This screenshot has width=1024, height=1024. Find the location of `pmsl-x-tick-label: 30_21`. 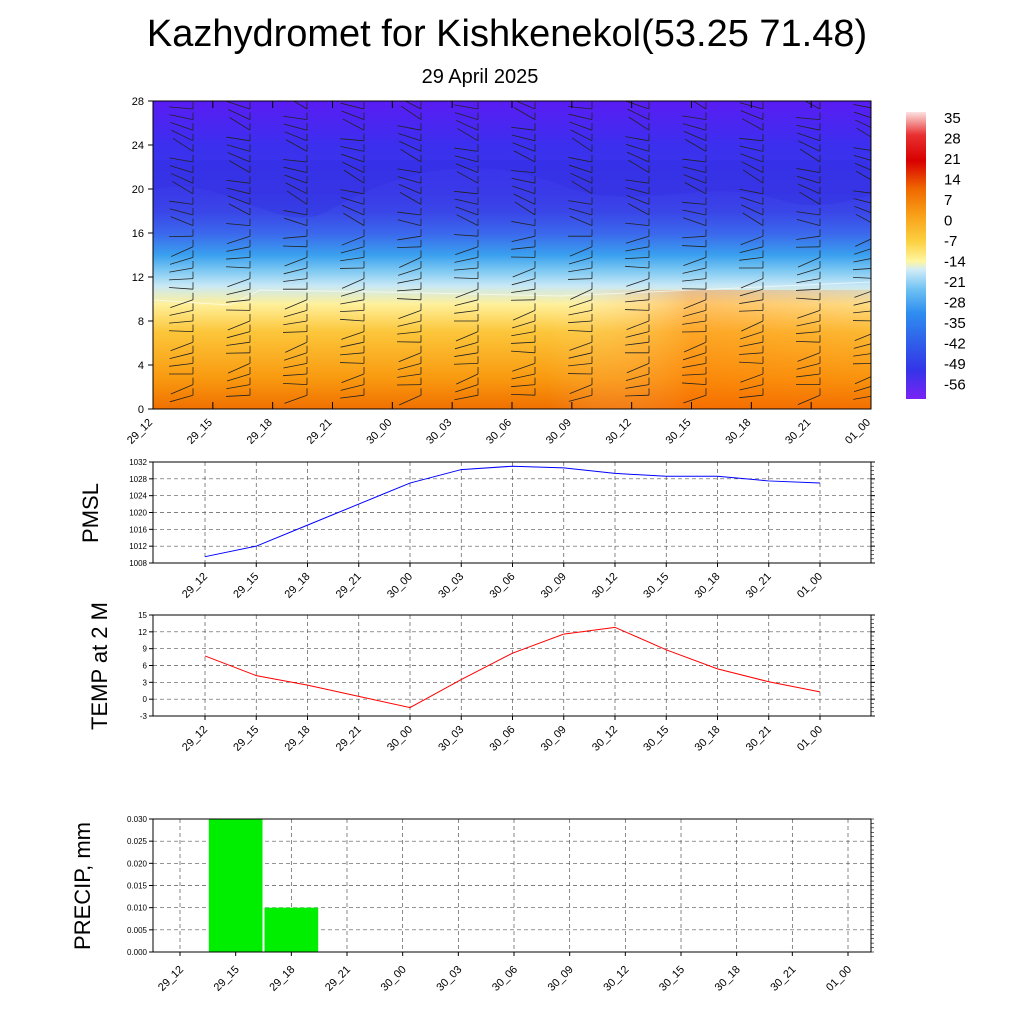

pmsl-x-tick-label: 30_21 is located at coordinates (759, 586).